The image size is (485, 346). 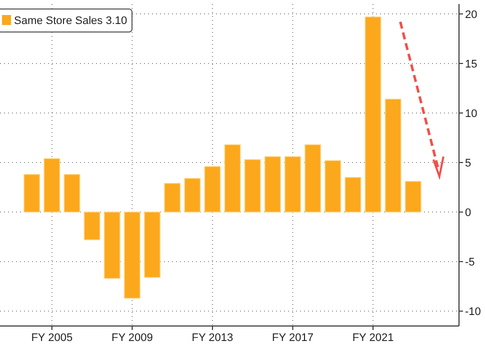 I want to click on y-tick-label: 20, so click(x=471, y=14).